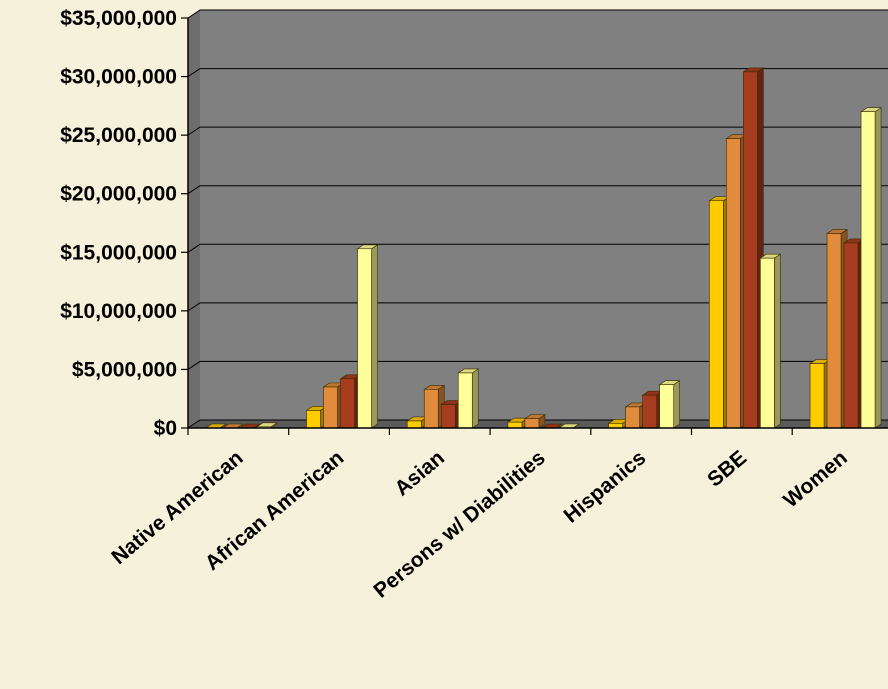 The width and height of the screenshot is (888, 689). What do you see at coordinates (165, 428) in the screenshot?
I see `y-tick-label: $0` at bounding box center [165, 428].